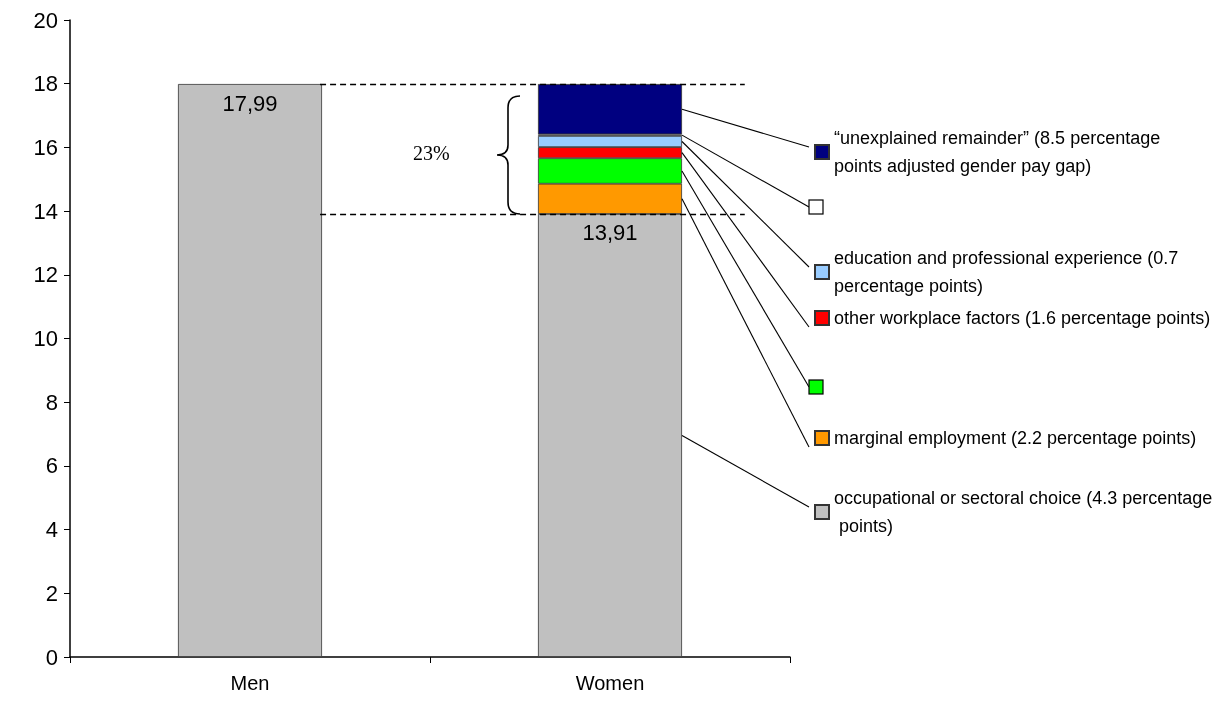 The image size is (1231, 702). I want to click on y-tick-label: 2, so click(51, 593).